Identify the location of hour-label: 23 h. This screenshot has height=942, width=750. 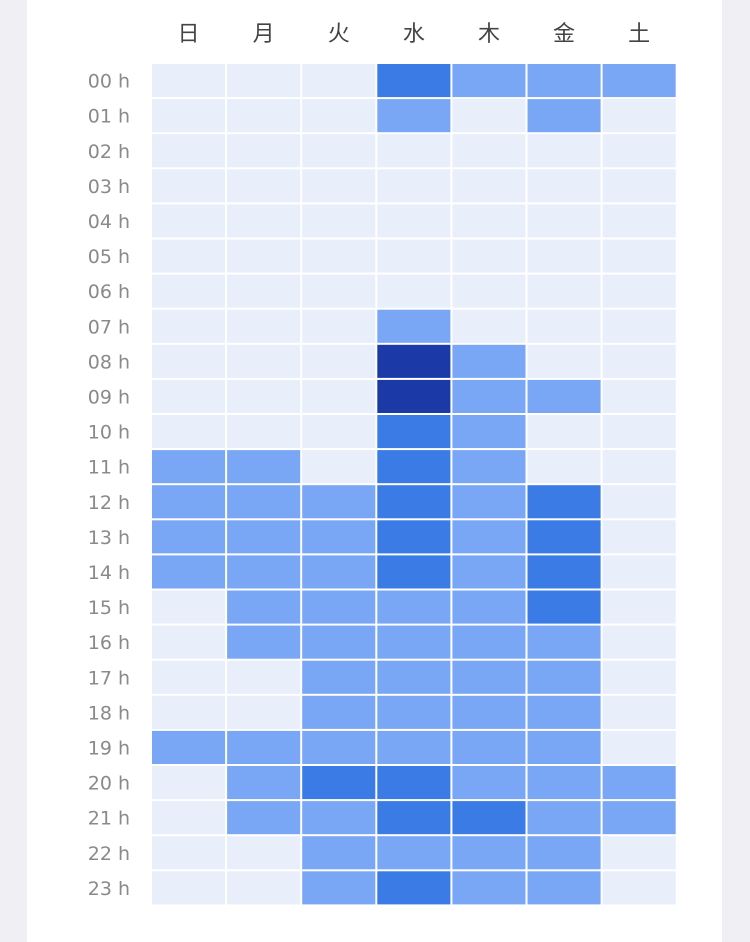
(109, 889).